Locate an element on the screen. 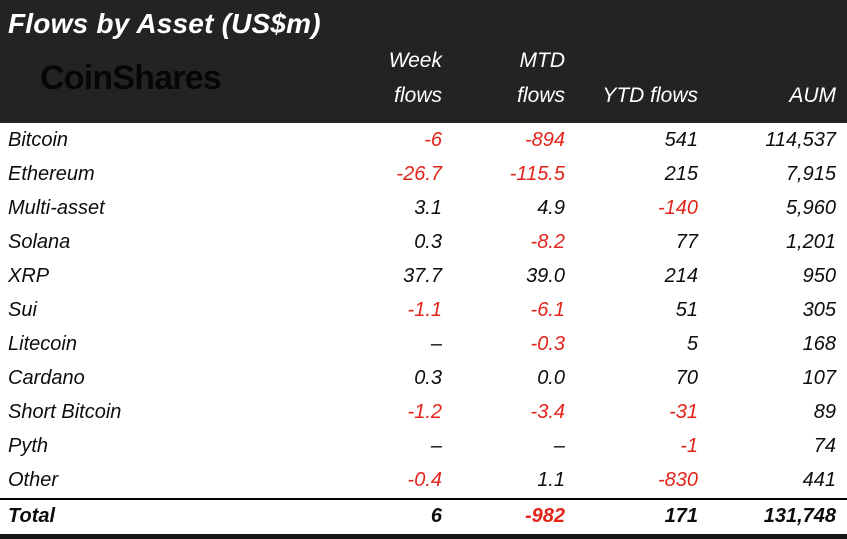 This screenshot has width=847, height=539. column-header-mtd-flows: MTD flows is located at coordinates (503, 78).